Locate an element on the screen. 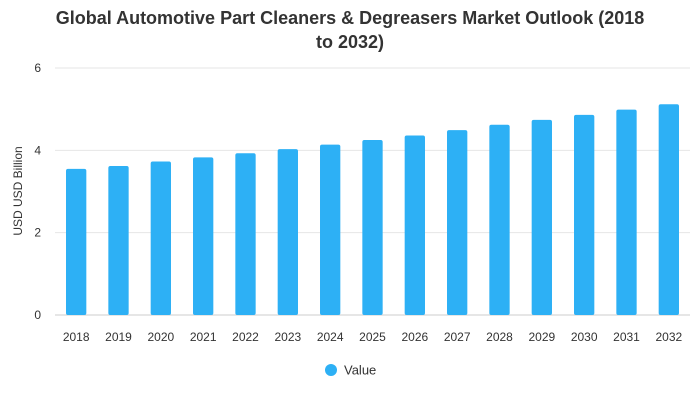 The width and height of the screenshot is (700, 405). x-tick-label: 2025 is located at coordinates (372, 337).